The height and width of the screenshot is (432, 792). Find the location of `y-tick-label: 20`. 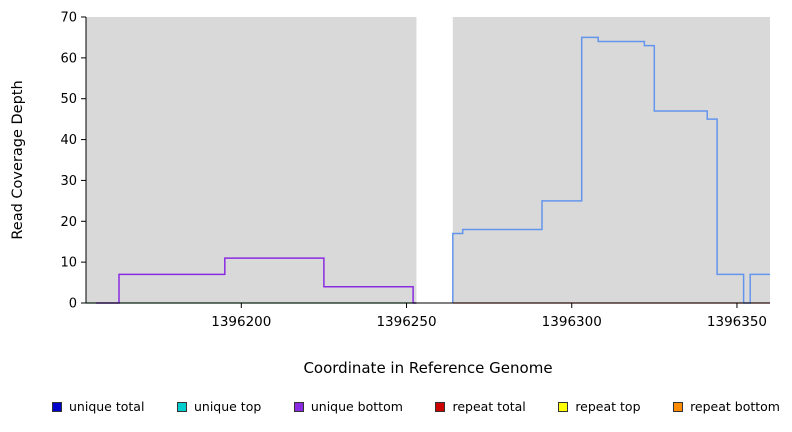

y-tick-label: 20 is located at coordinates (68, 222).